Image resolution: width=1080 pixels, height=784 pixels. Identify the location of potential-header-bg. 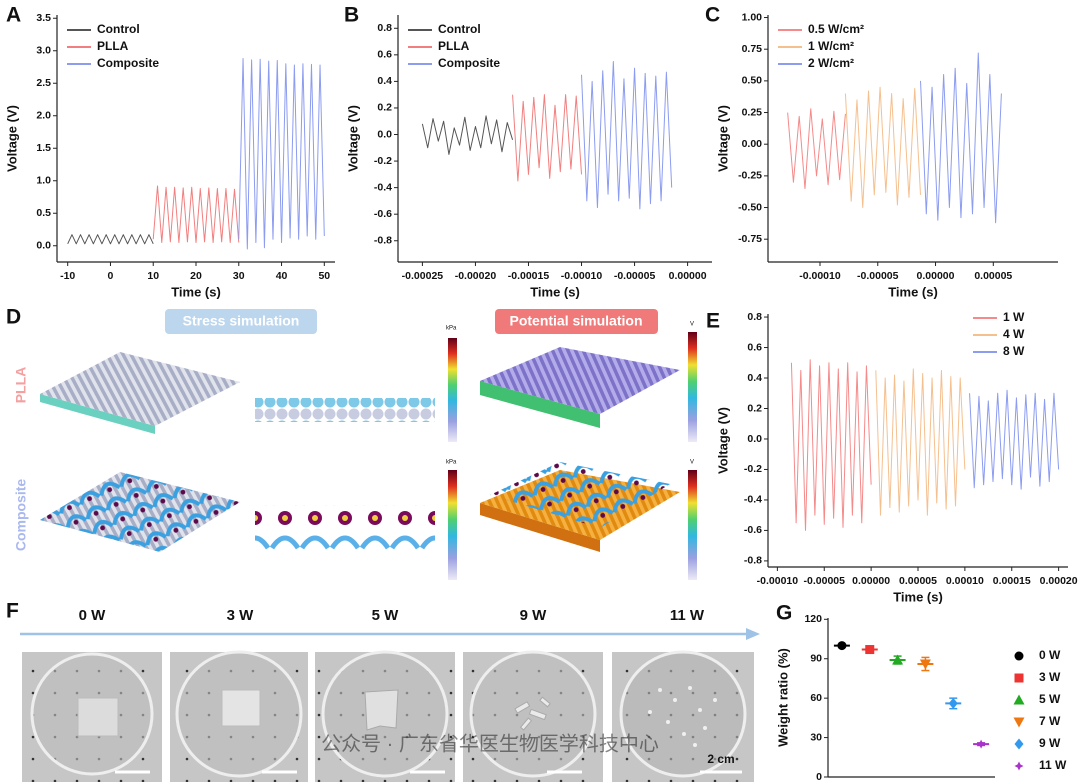
(576, 321).